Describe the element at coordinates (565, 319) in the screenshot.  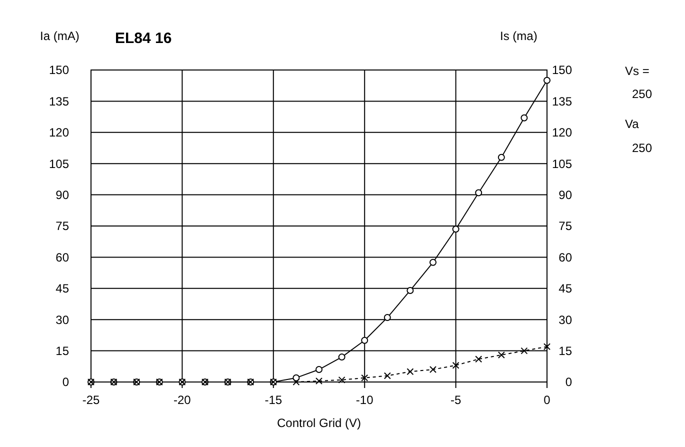
I see `y2-tick-label: 30` at that location.